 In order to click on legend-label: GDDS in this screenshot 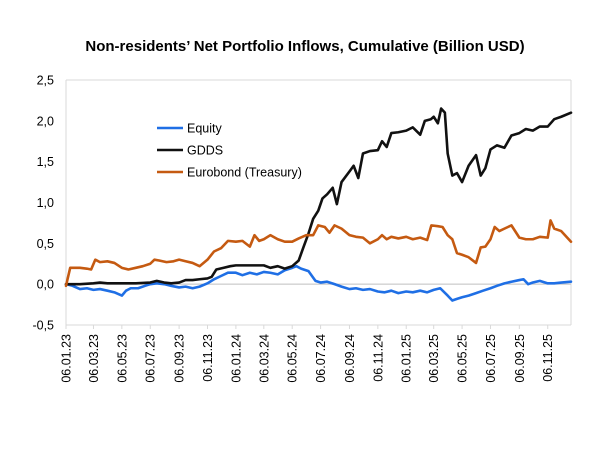, I will do `click(205, 151)`.